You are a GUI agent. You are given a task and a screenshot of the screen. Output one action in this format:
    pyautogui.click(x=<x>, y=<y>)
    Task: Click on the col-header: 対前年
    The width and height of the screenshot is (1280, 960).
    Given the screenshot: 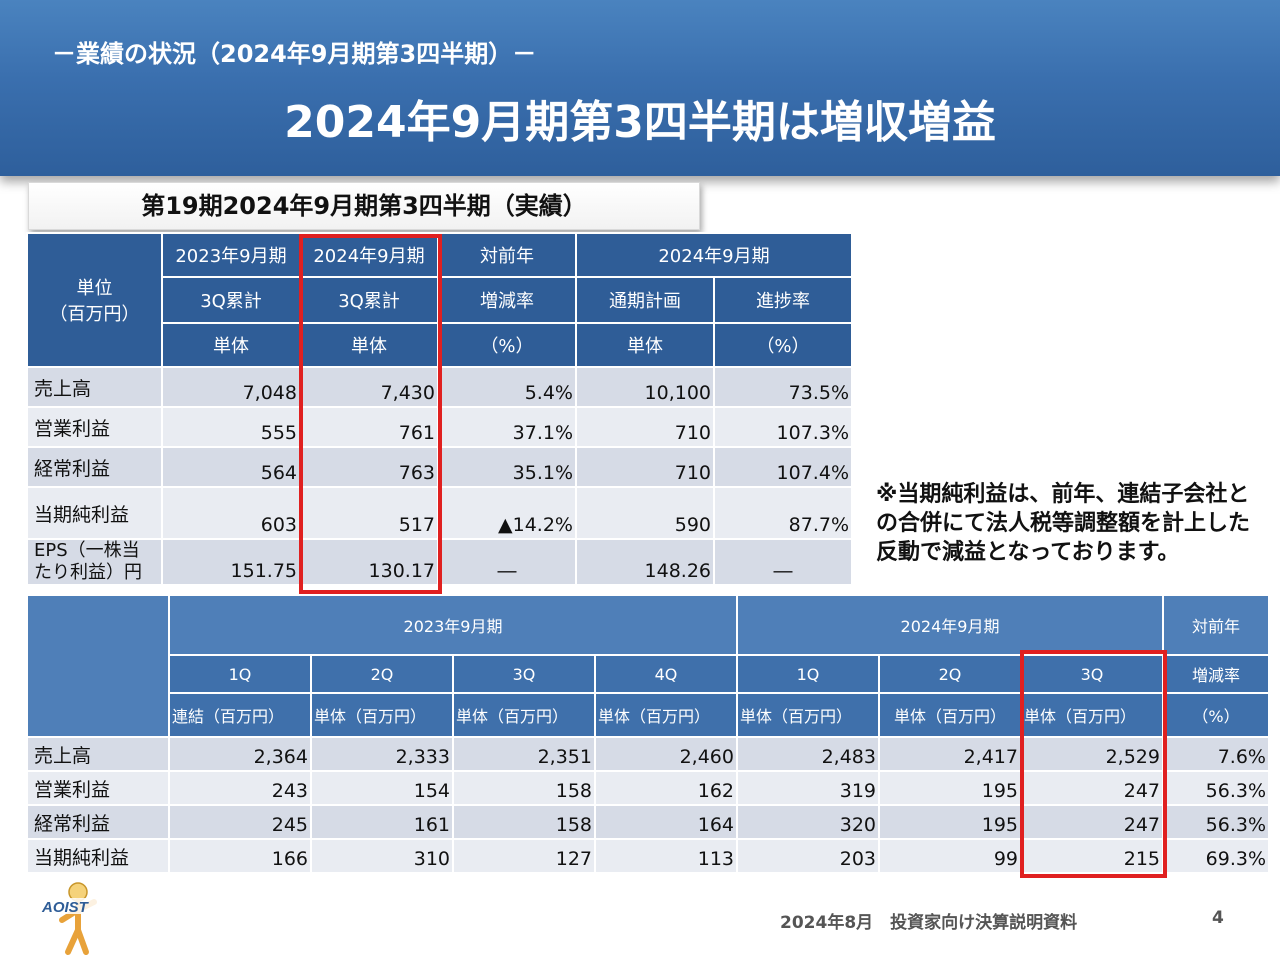 What is the action you would take?
    pyautogui.click(x=1216, y=625)
    